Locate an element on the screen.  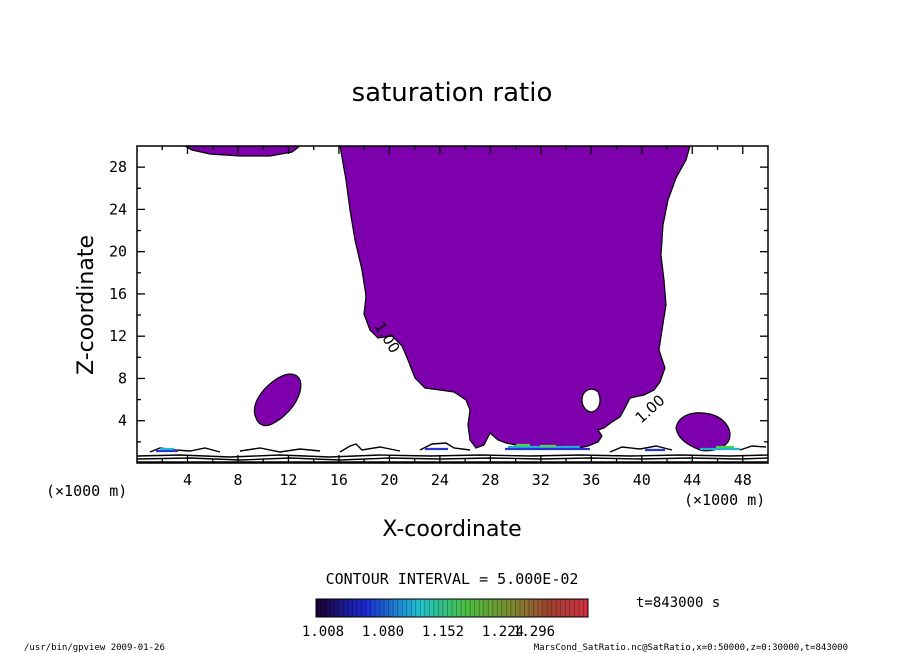
x-tick-label: 12 is located at coordinates (288, 480).